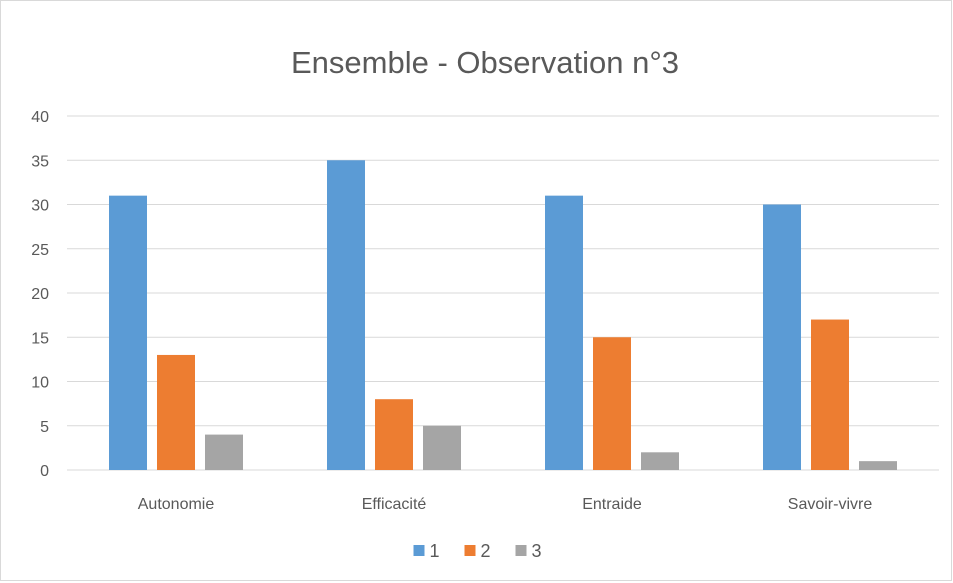 The image size is (953, 583). Describe the element at coordinates (394, 504) in the screenshot. I see `category-label: Efficacité` at that location.